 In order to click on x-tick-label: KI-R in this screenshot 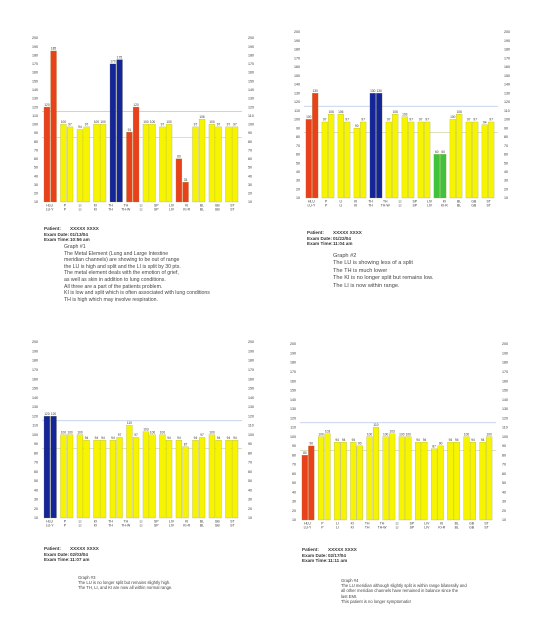, I will do `click(444, 206)`.